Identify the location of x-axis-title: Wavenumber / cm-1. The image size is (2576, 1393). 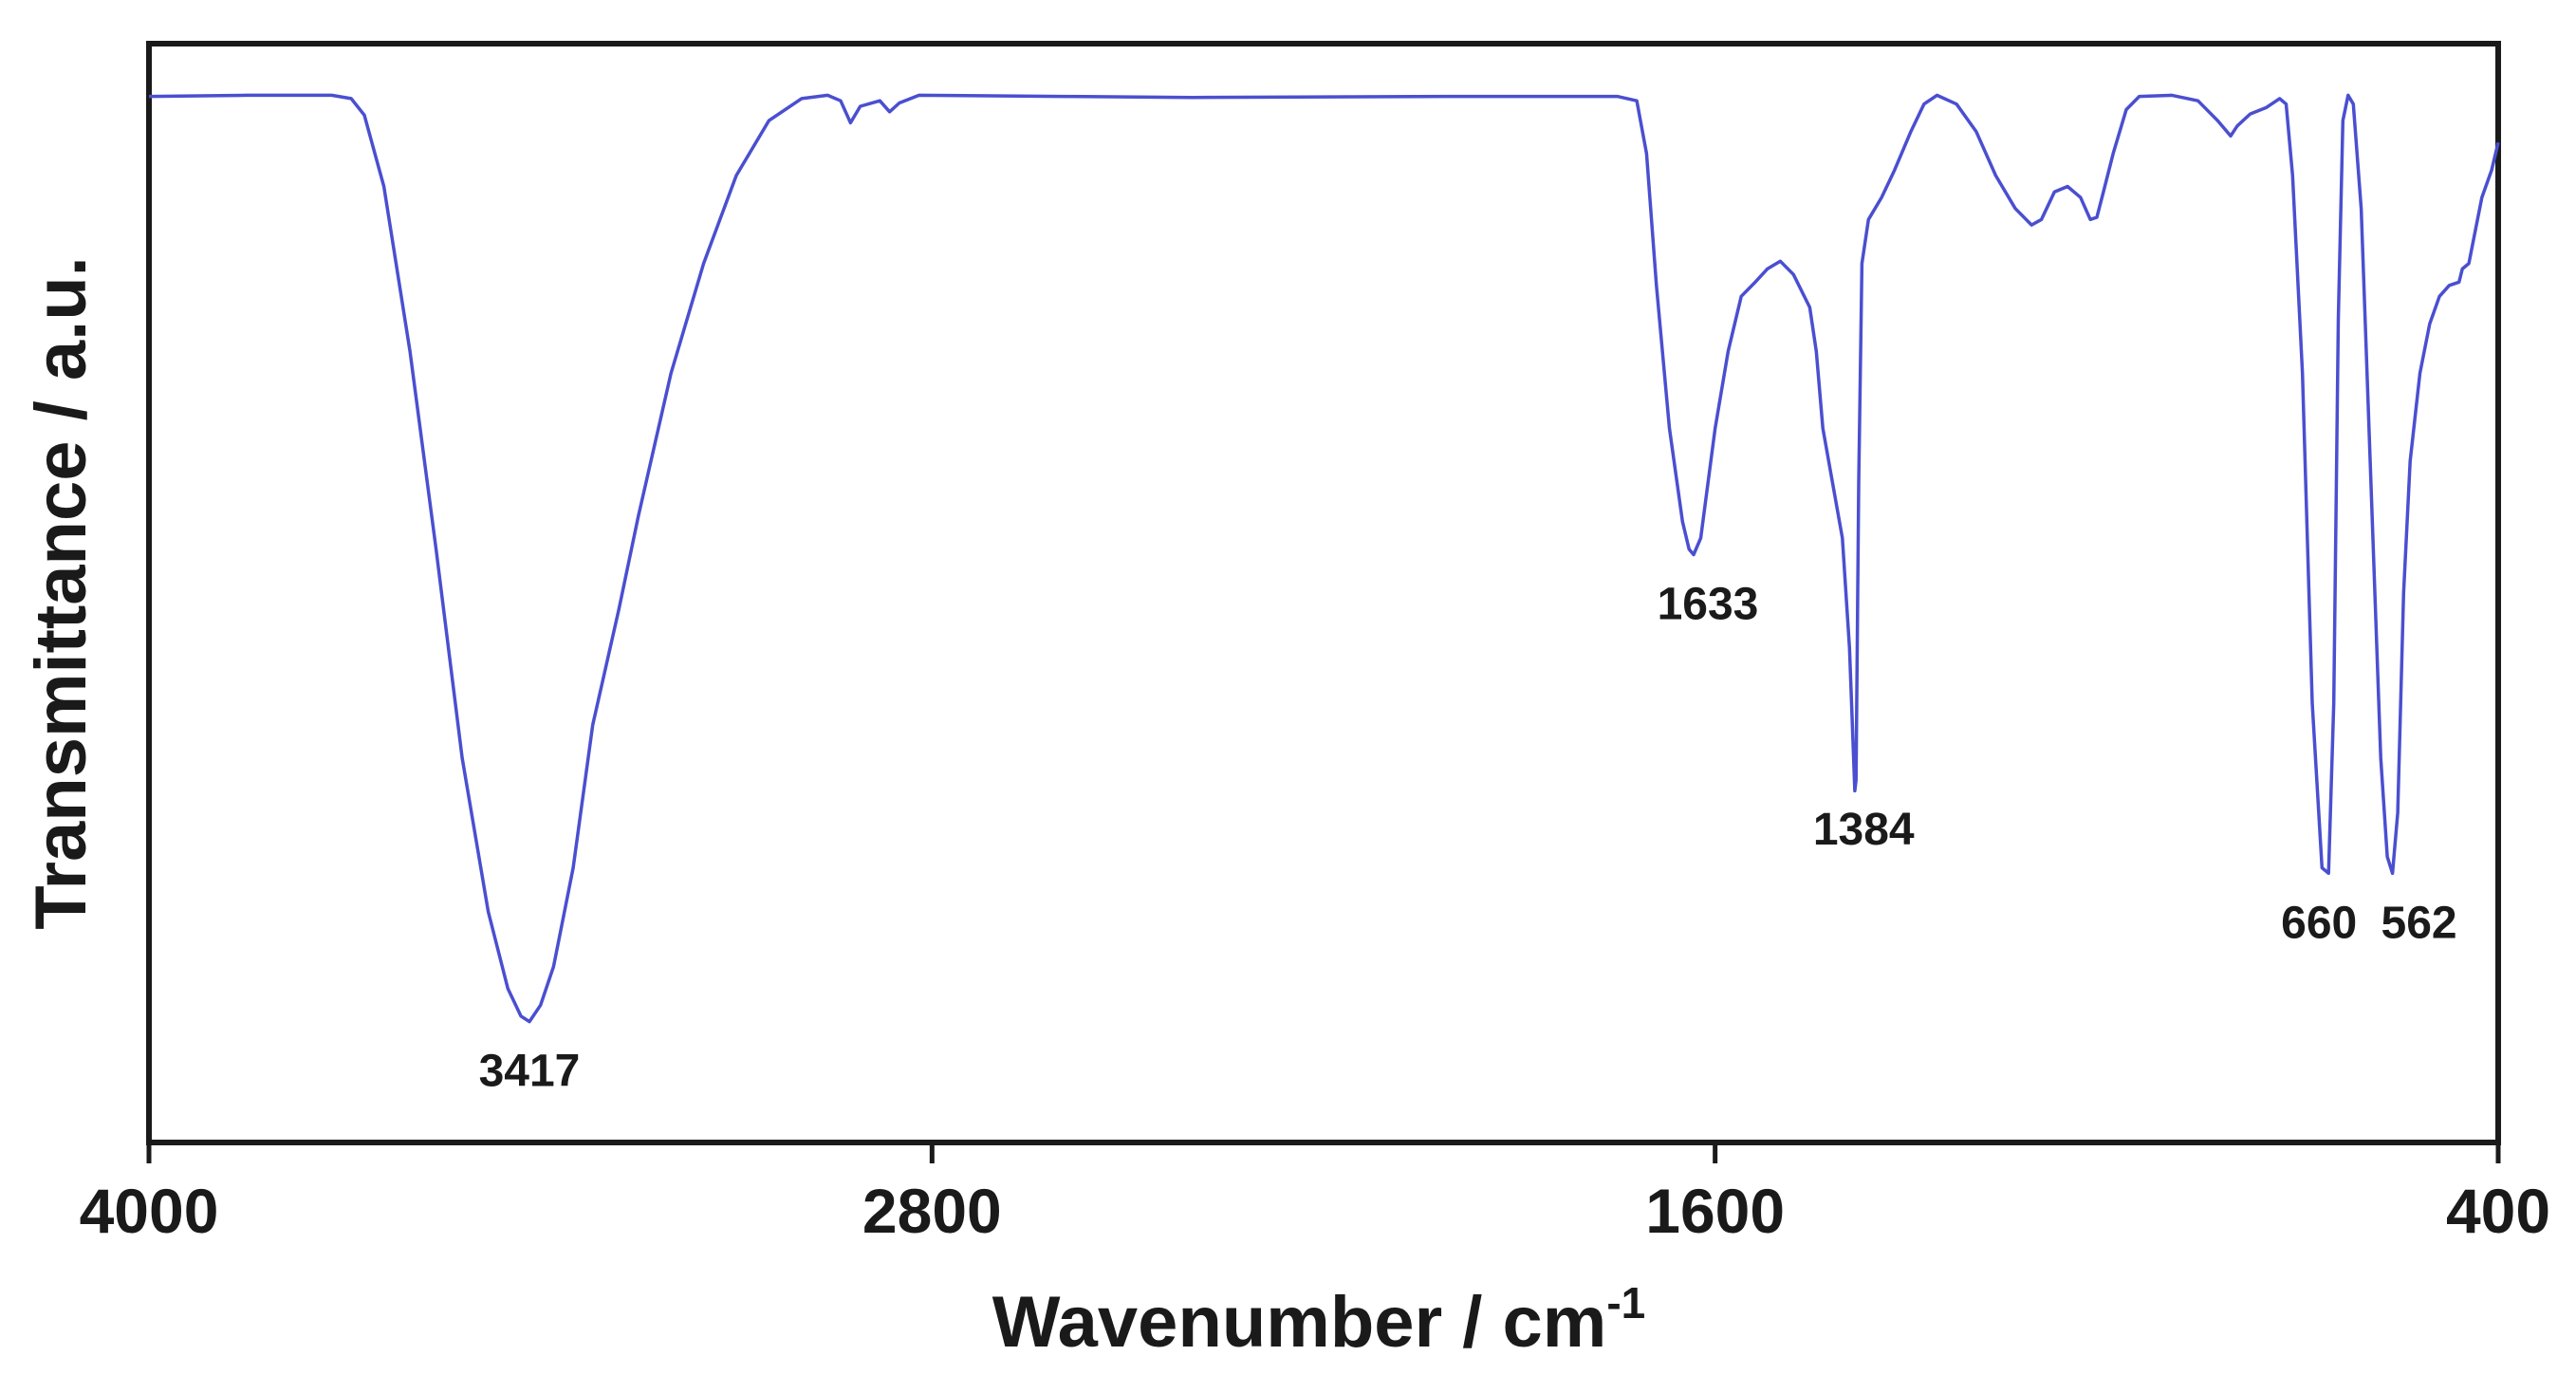
(1319, 1320).